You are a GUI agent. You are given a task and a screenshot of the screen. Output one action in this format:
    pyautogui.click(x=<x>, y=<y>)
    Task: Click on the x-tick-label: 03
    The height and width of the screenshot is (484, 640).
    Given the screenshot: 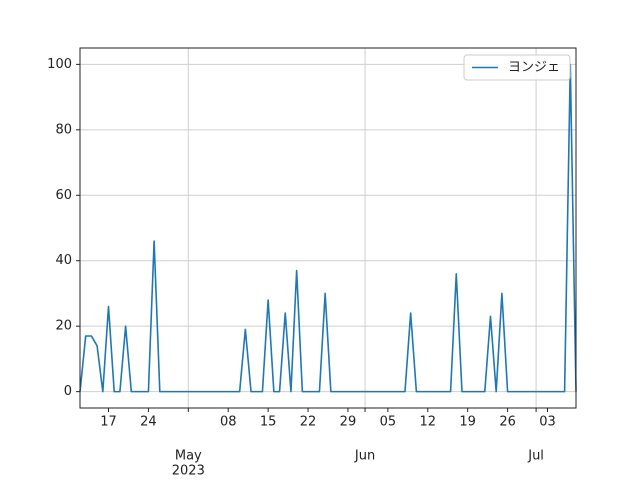 What is the action you would take?
    pyautogui.click(x=547, y=422)
    